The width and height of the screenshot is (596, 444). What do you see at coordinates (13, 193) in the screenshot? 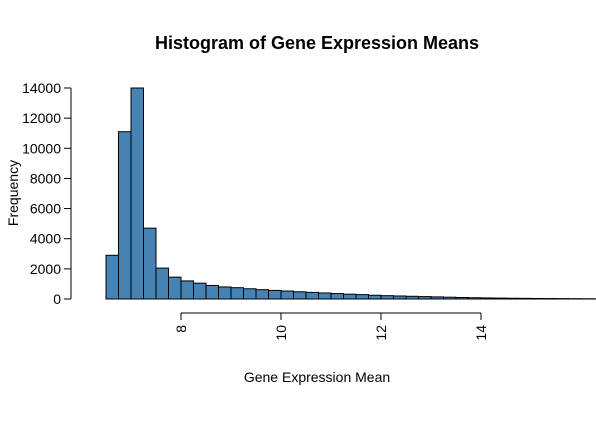
I see `y-axis-label: Frequency` at bounding box center [13, 193].